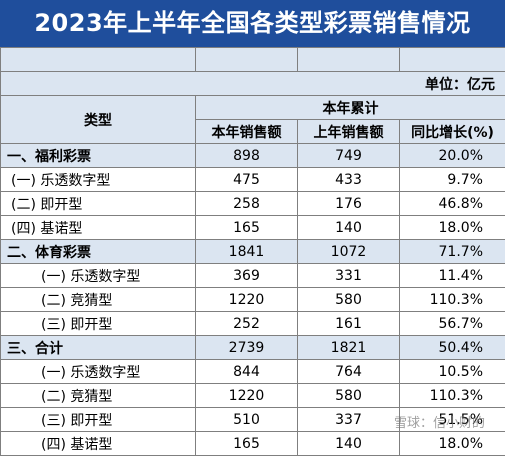 This screenshot has height=456, width=505. What do you see at coordinates (247, 324) in the screenshot?
I see `current-sales-cell: 252` at bounding box center [247, 324].